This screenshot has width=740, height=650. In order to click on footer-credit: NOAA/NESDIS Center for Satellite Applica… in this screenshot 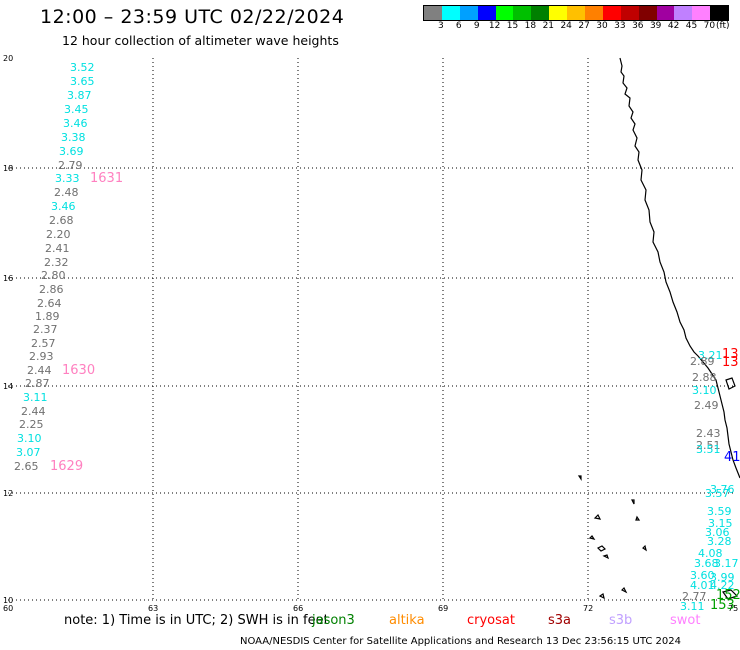, I will do `click(461, 641)`.